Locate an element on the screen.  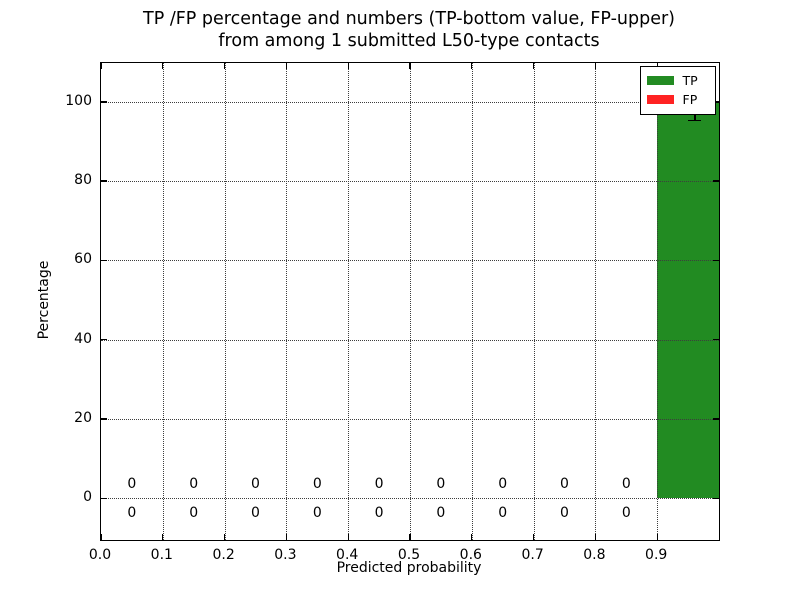
x-tick-label-0.8: 0.8 is located at coordinates (594, 555).